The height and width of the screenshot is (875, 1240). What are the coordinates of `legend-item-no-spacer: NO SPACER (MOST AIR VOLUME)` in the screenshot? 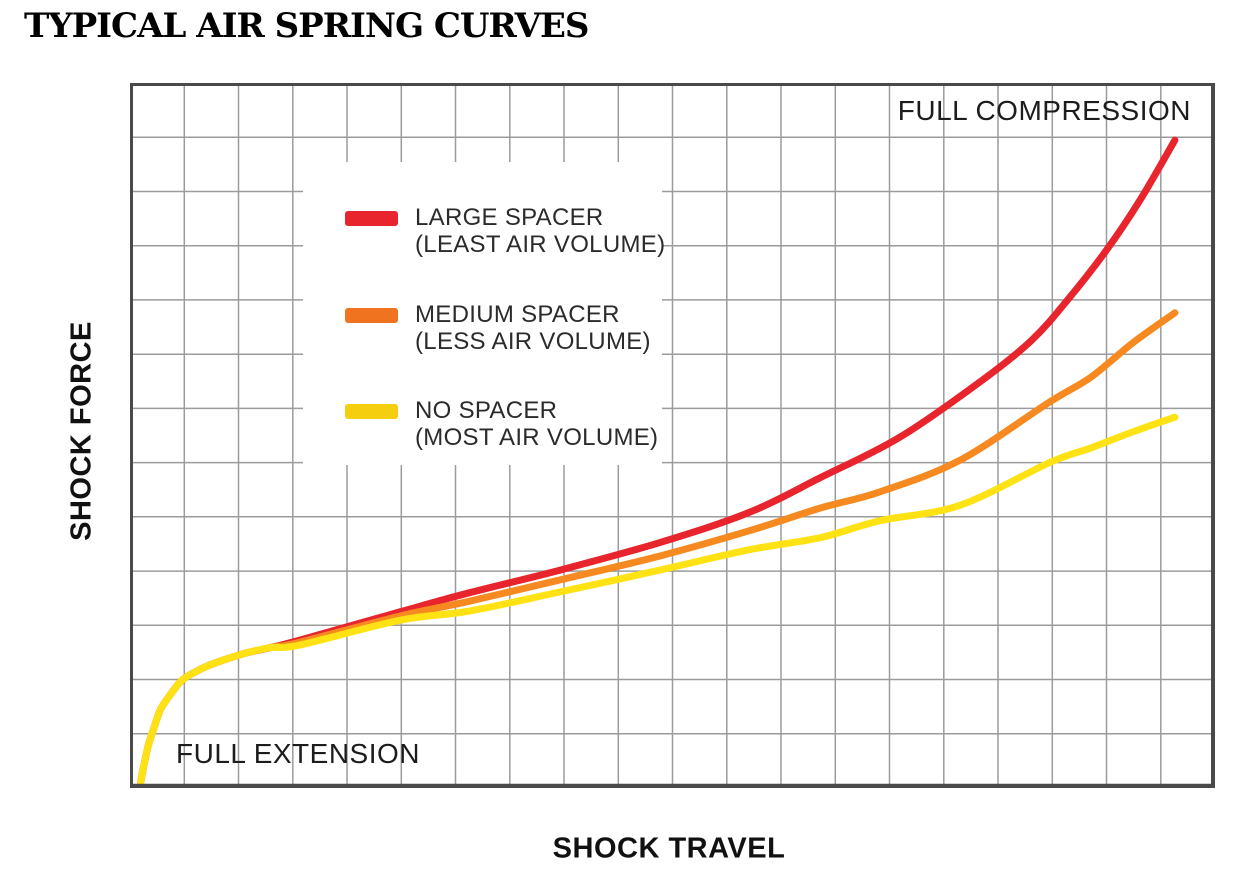 It's located at (501, 424).